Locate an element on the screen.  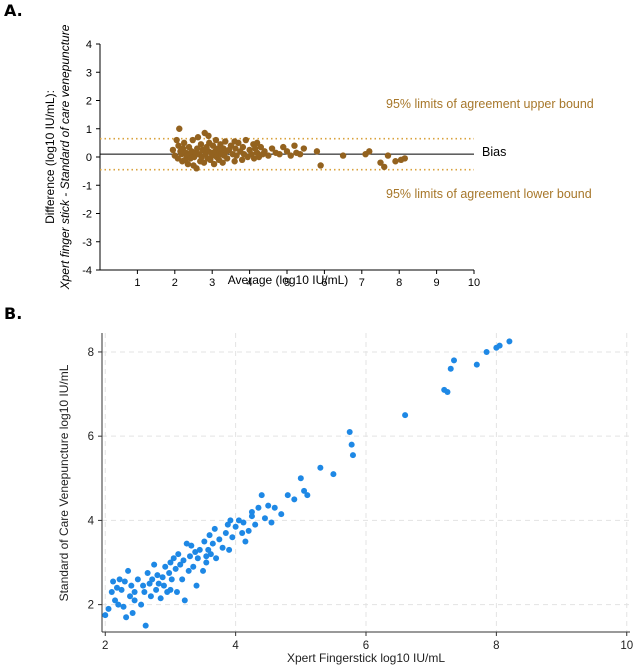
panel-a-x-tick-label: 10 is located at coordinates (474, 283).